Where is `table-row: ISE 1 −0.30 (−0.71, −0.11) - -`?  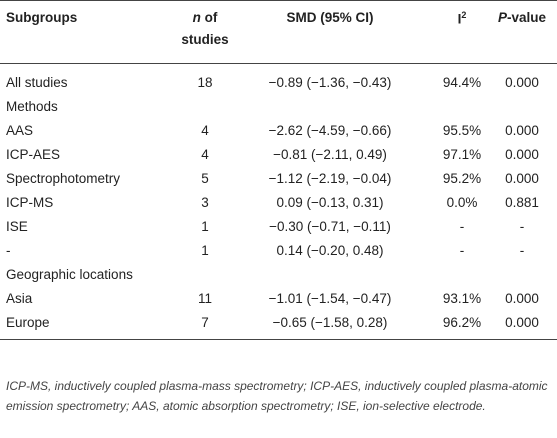 table-row: ISE 1 −0.30 (−0.71, −0.11) - - is located at coordinates (278, 227).